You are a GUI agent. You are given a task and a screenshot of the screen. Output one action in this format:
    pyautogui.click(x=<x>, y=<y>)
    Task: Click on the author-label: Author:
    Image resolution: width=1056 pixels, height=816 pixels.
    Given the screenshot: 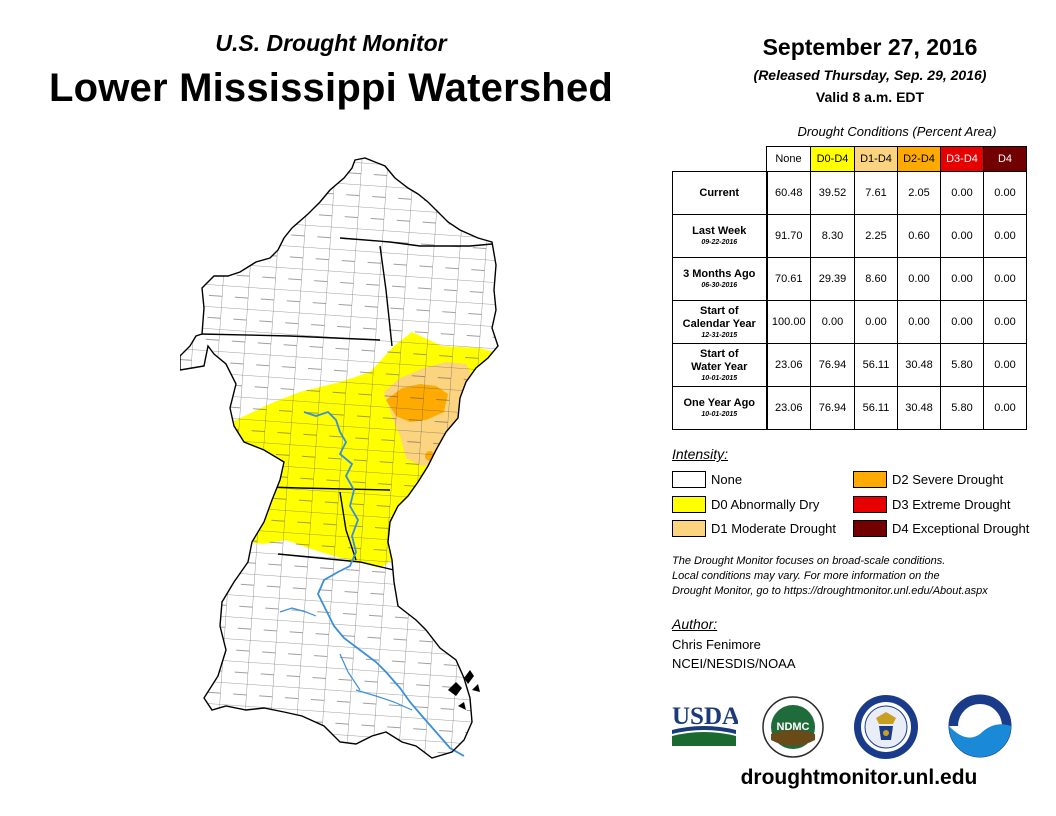 What is the action you would take?
    pyautogui.click(x=695, y=624)
    